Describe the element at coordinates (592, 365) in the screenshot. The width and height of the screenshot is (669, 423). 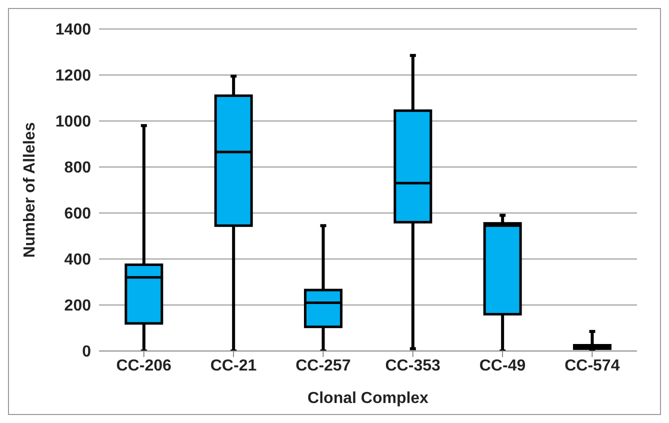
I see `x-tick-label: CC-574` at that location.